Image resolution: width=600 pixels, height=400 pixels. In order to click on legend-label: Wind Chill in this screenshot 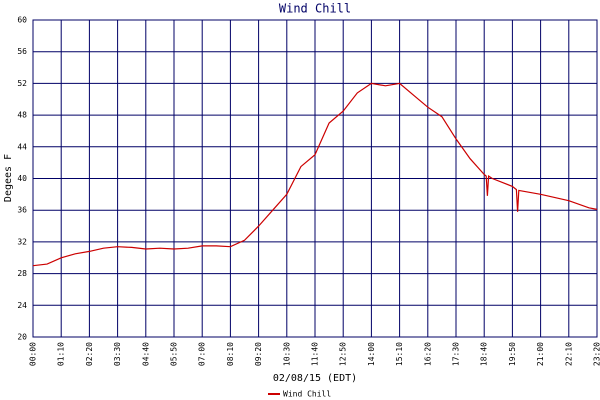, I will do `click(307, 394)`.